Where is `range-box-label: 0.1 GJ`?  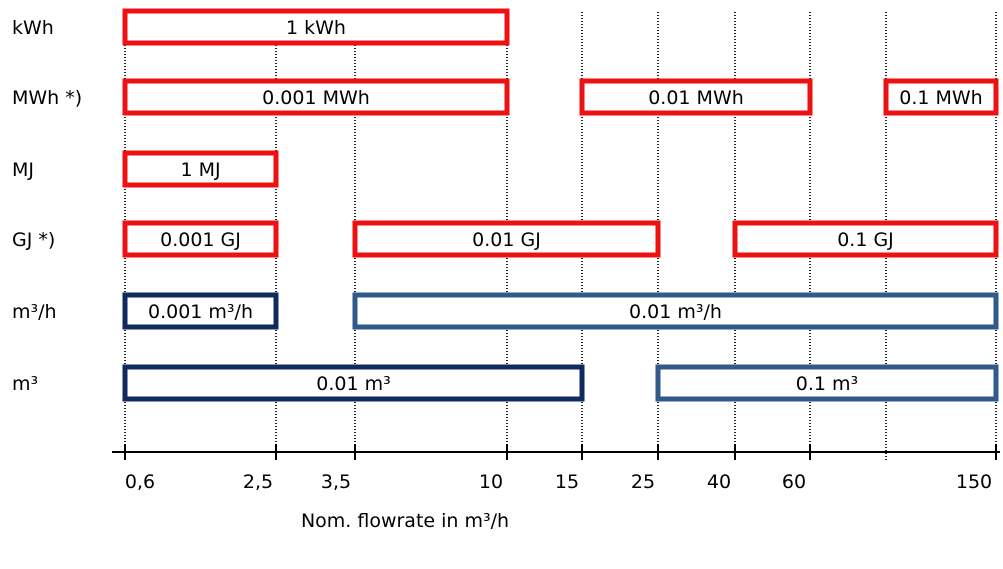
range-box-label: 0.1 GJ is located at coordinates (865, 240).